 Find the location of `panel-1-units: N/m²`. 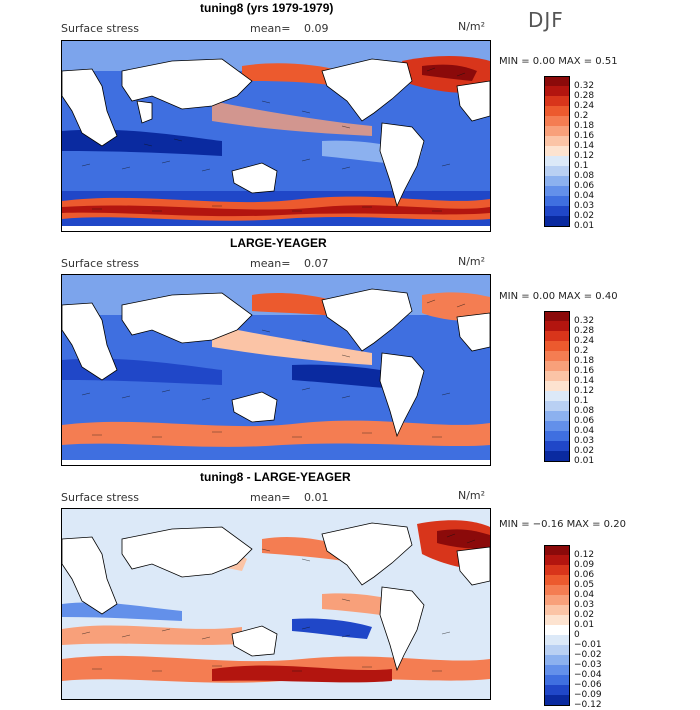

panel-1-units: N/m² is located at coordinates (472, 26).